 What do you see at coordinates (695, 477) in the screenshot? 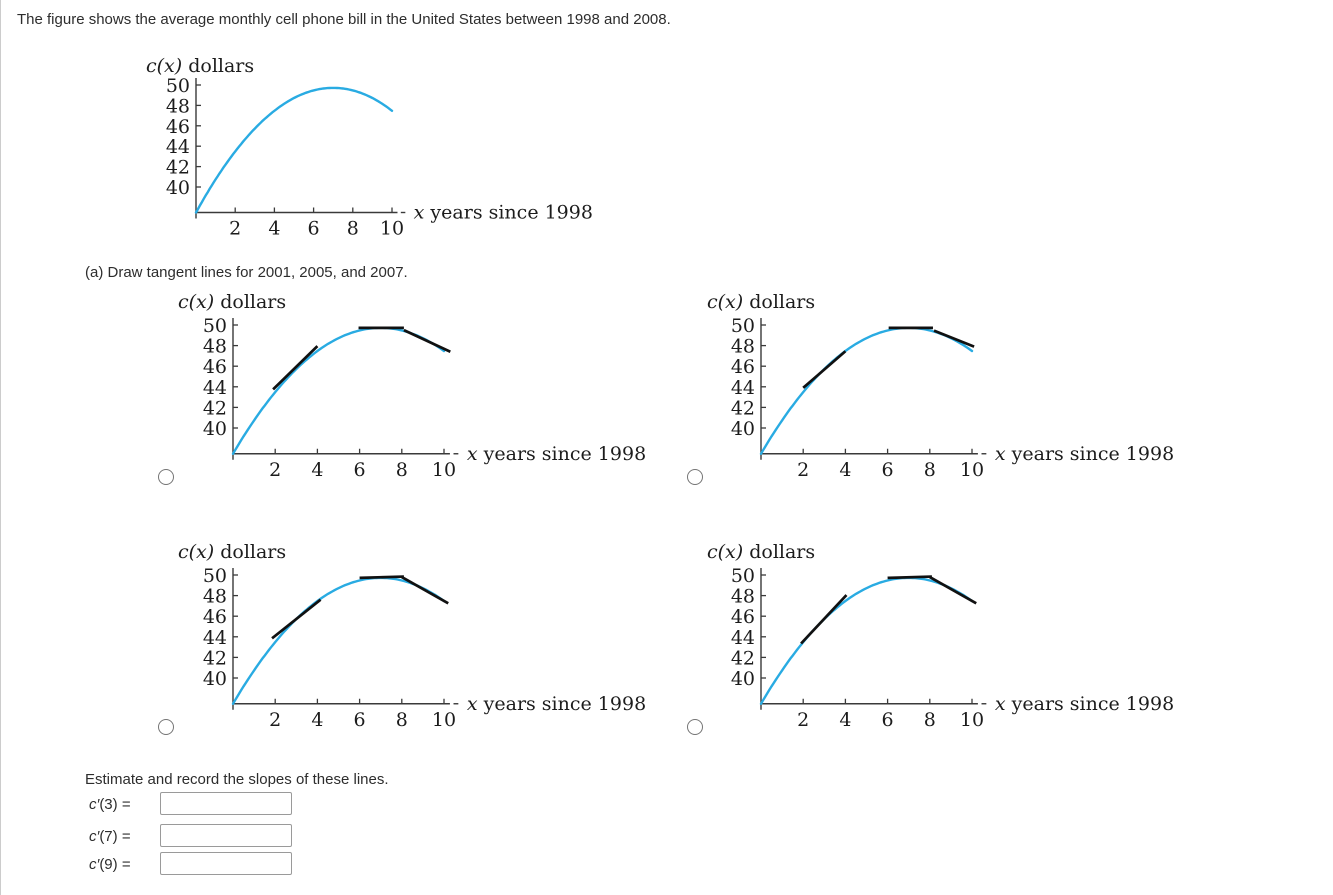
I see `option-2-radio` at bounding box center [695, 477].